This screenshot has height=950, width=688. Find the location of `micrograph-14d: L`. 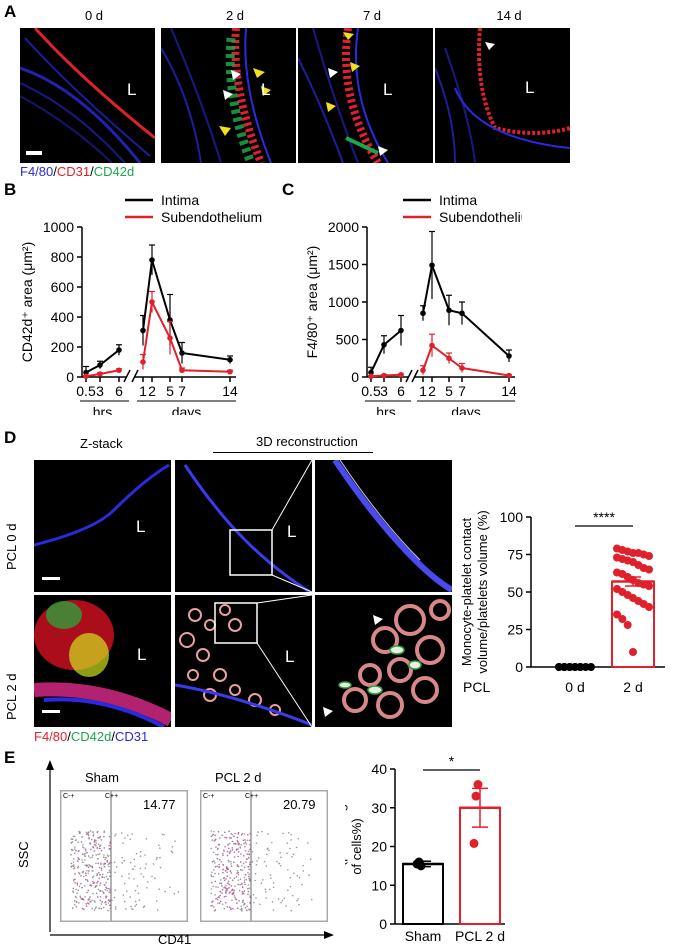

micrograph-14d: L is located at coordinates (502, 95).